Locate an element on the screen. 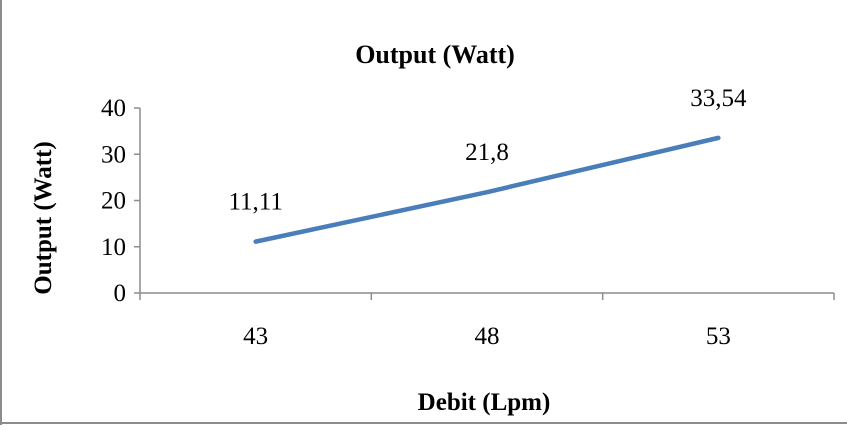 The image size is (847, 430). y-tick-label: 0 is located at coordinates (120, 293).